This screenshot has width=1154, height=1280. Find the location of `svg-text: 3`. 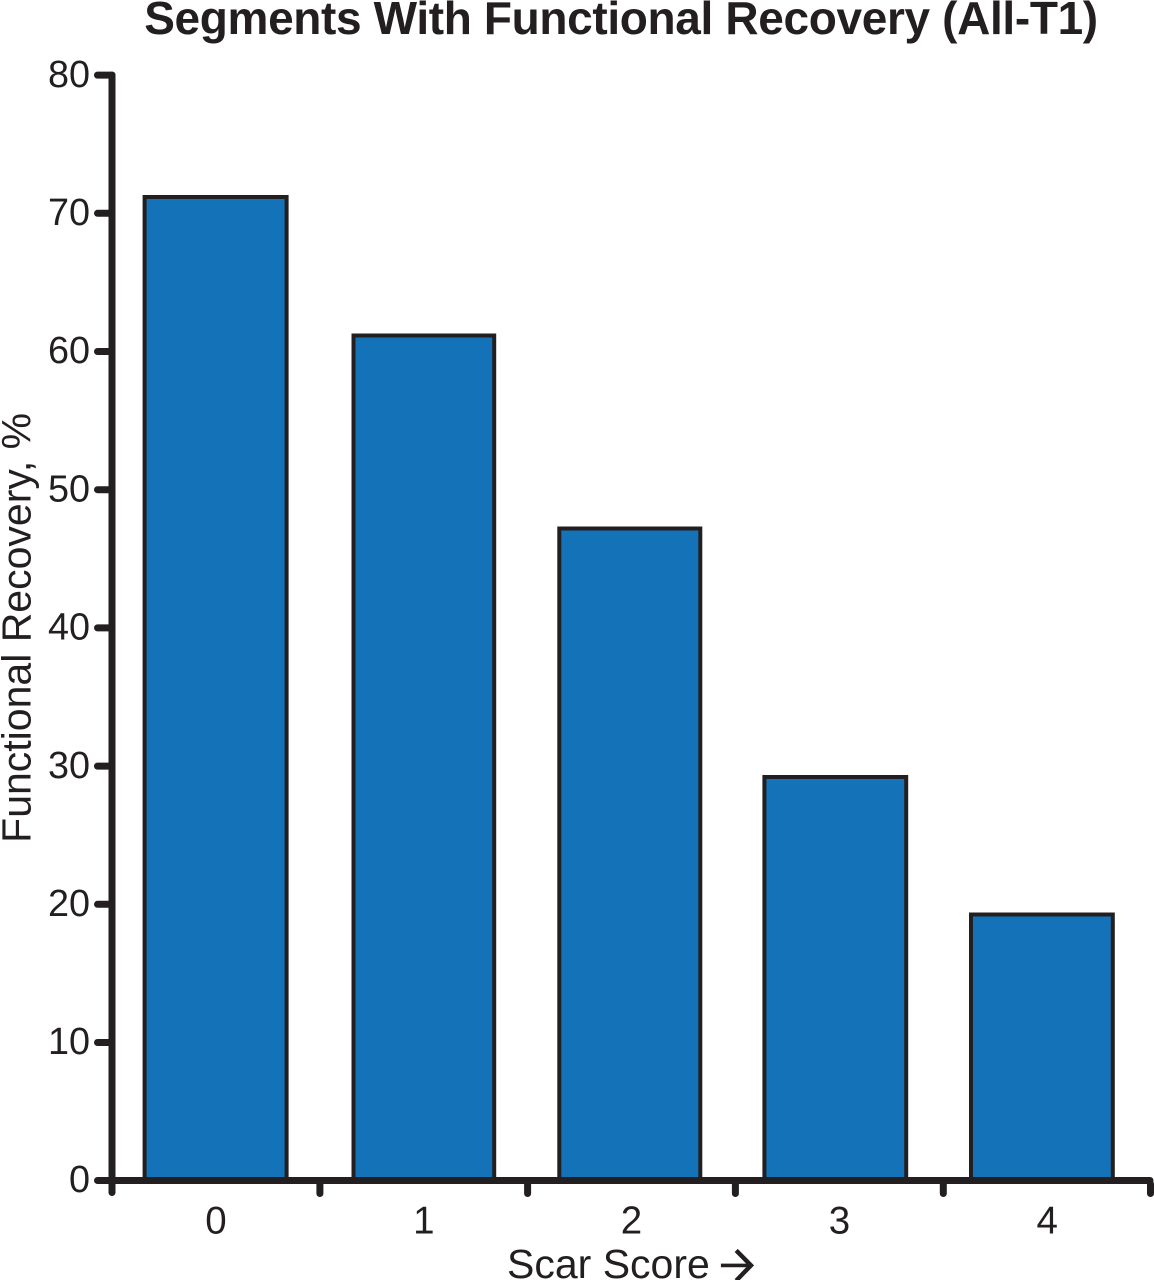

svg-text: 3 is located at coordinates (839, 1221).